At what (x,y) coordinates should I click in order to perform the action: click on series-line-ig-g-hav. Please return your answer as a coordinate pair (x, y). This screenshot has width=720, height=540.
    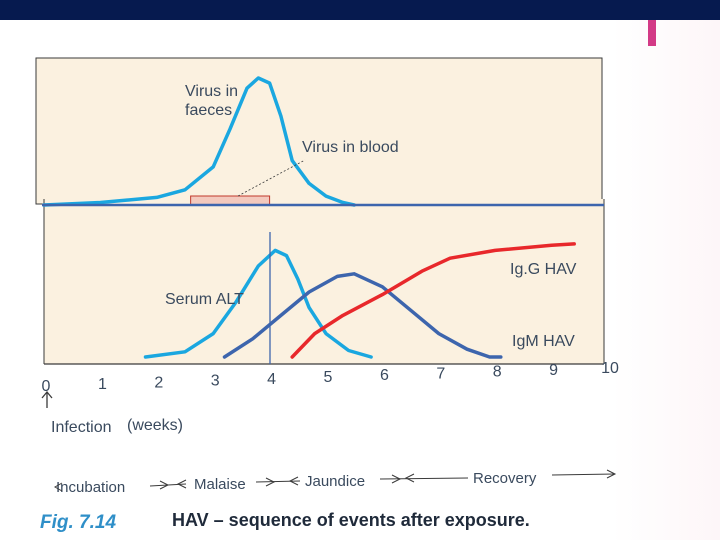
    Looking at the image, I should click on (433, 300).